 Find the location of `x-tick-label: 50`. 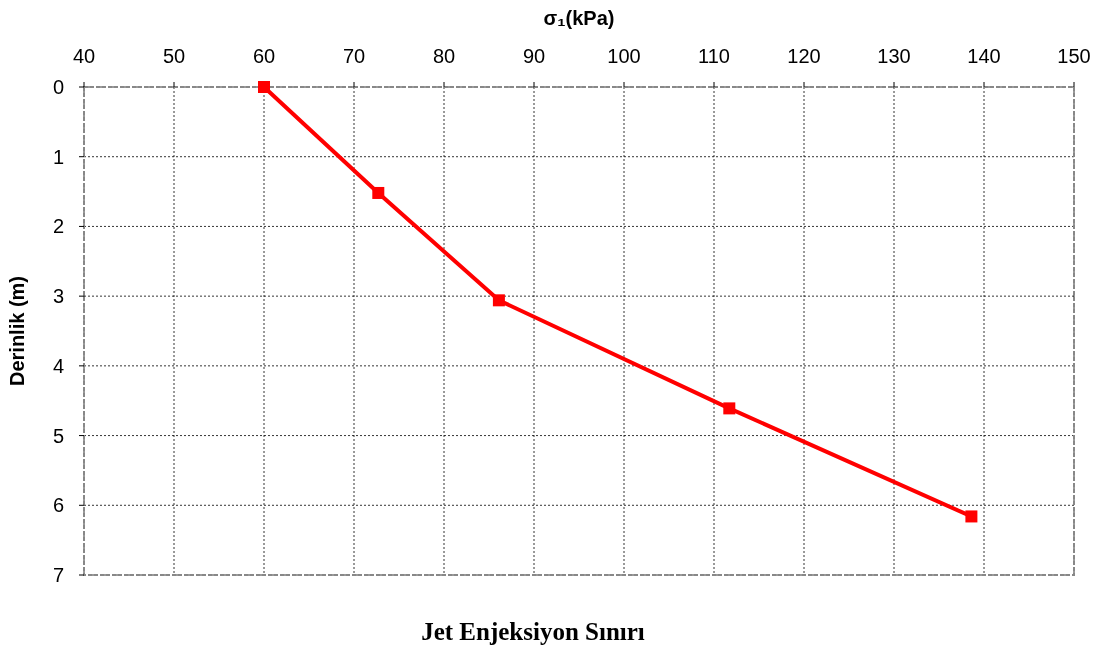

x-tick-label: 50 is located at coordinates (174, 56).